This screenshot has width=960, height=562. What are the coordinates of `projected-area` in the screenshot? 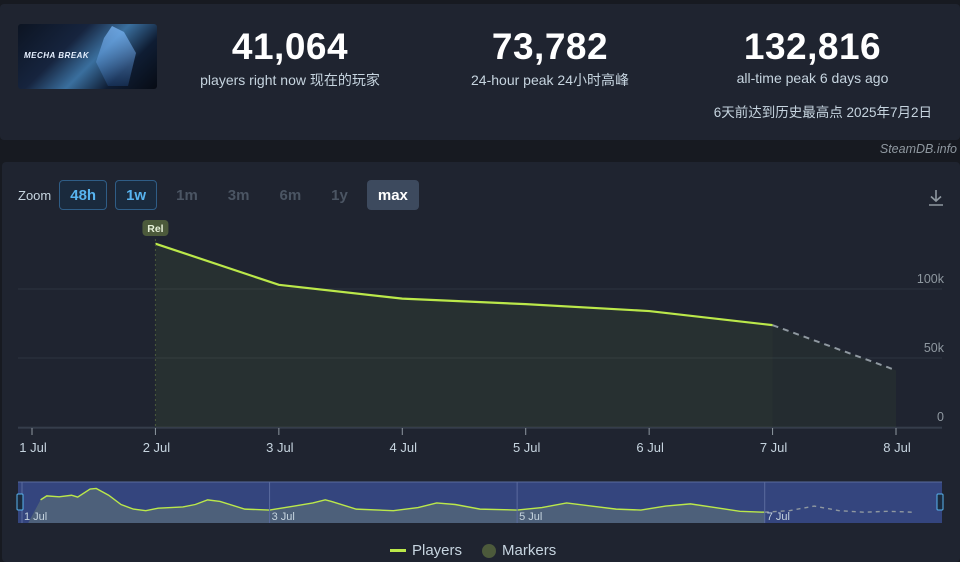 It's located at (834, 376).